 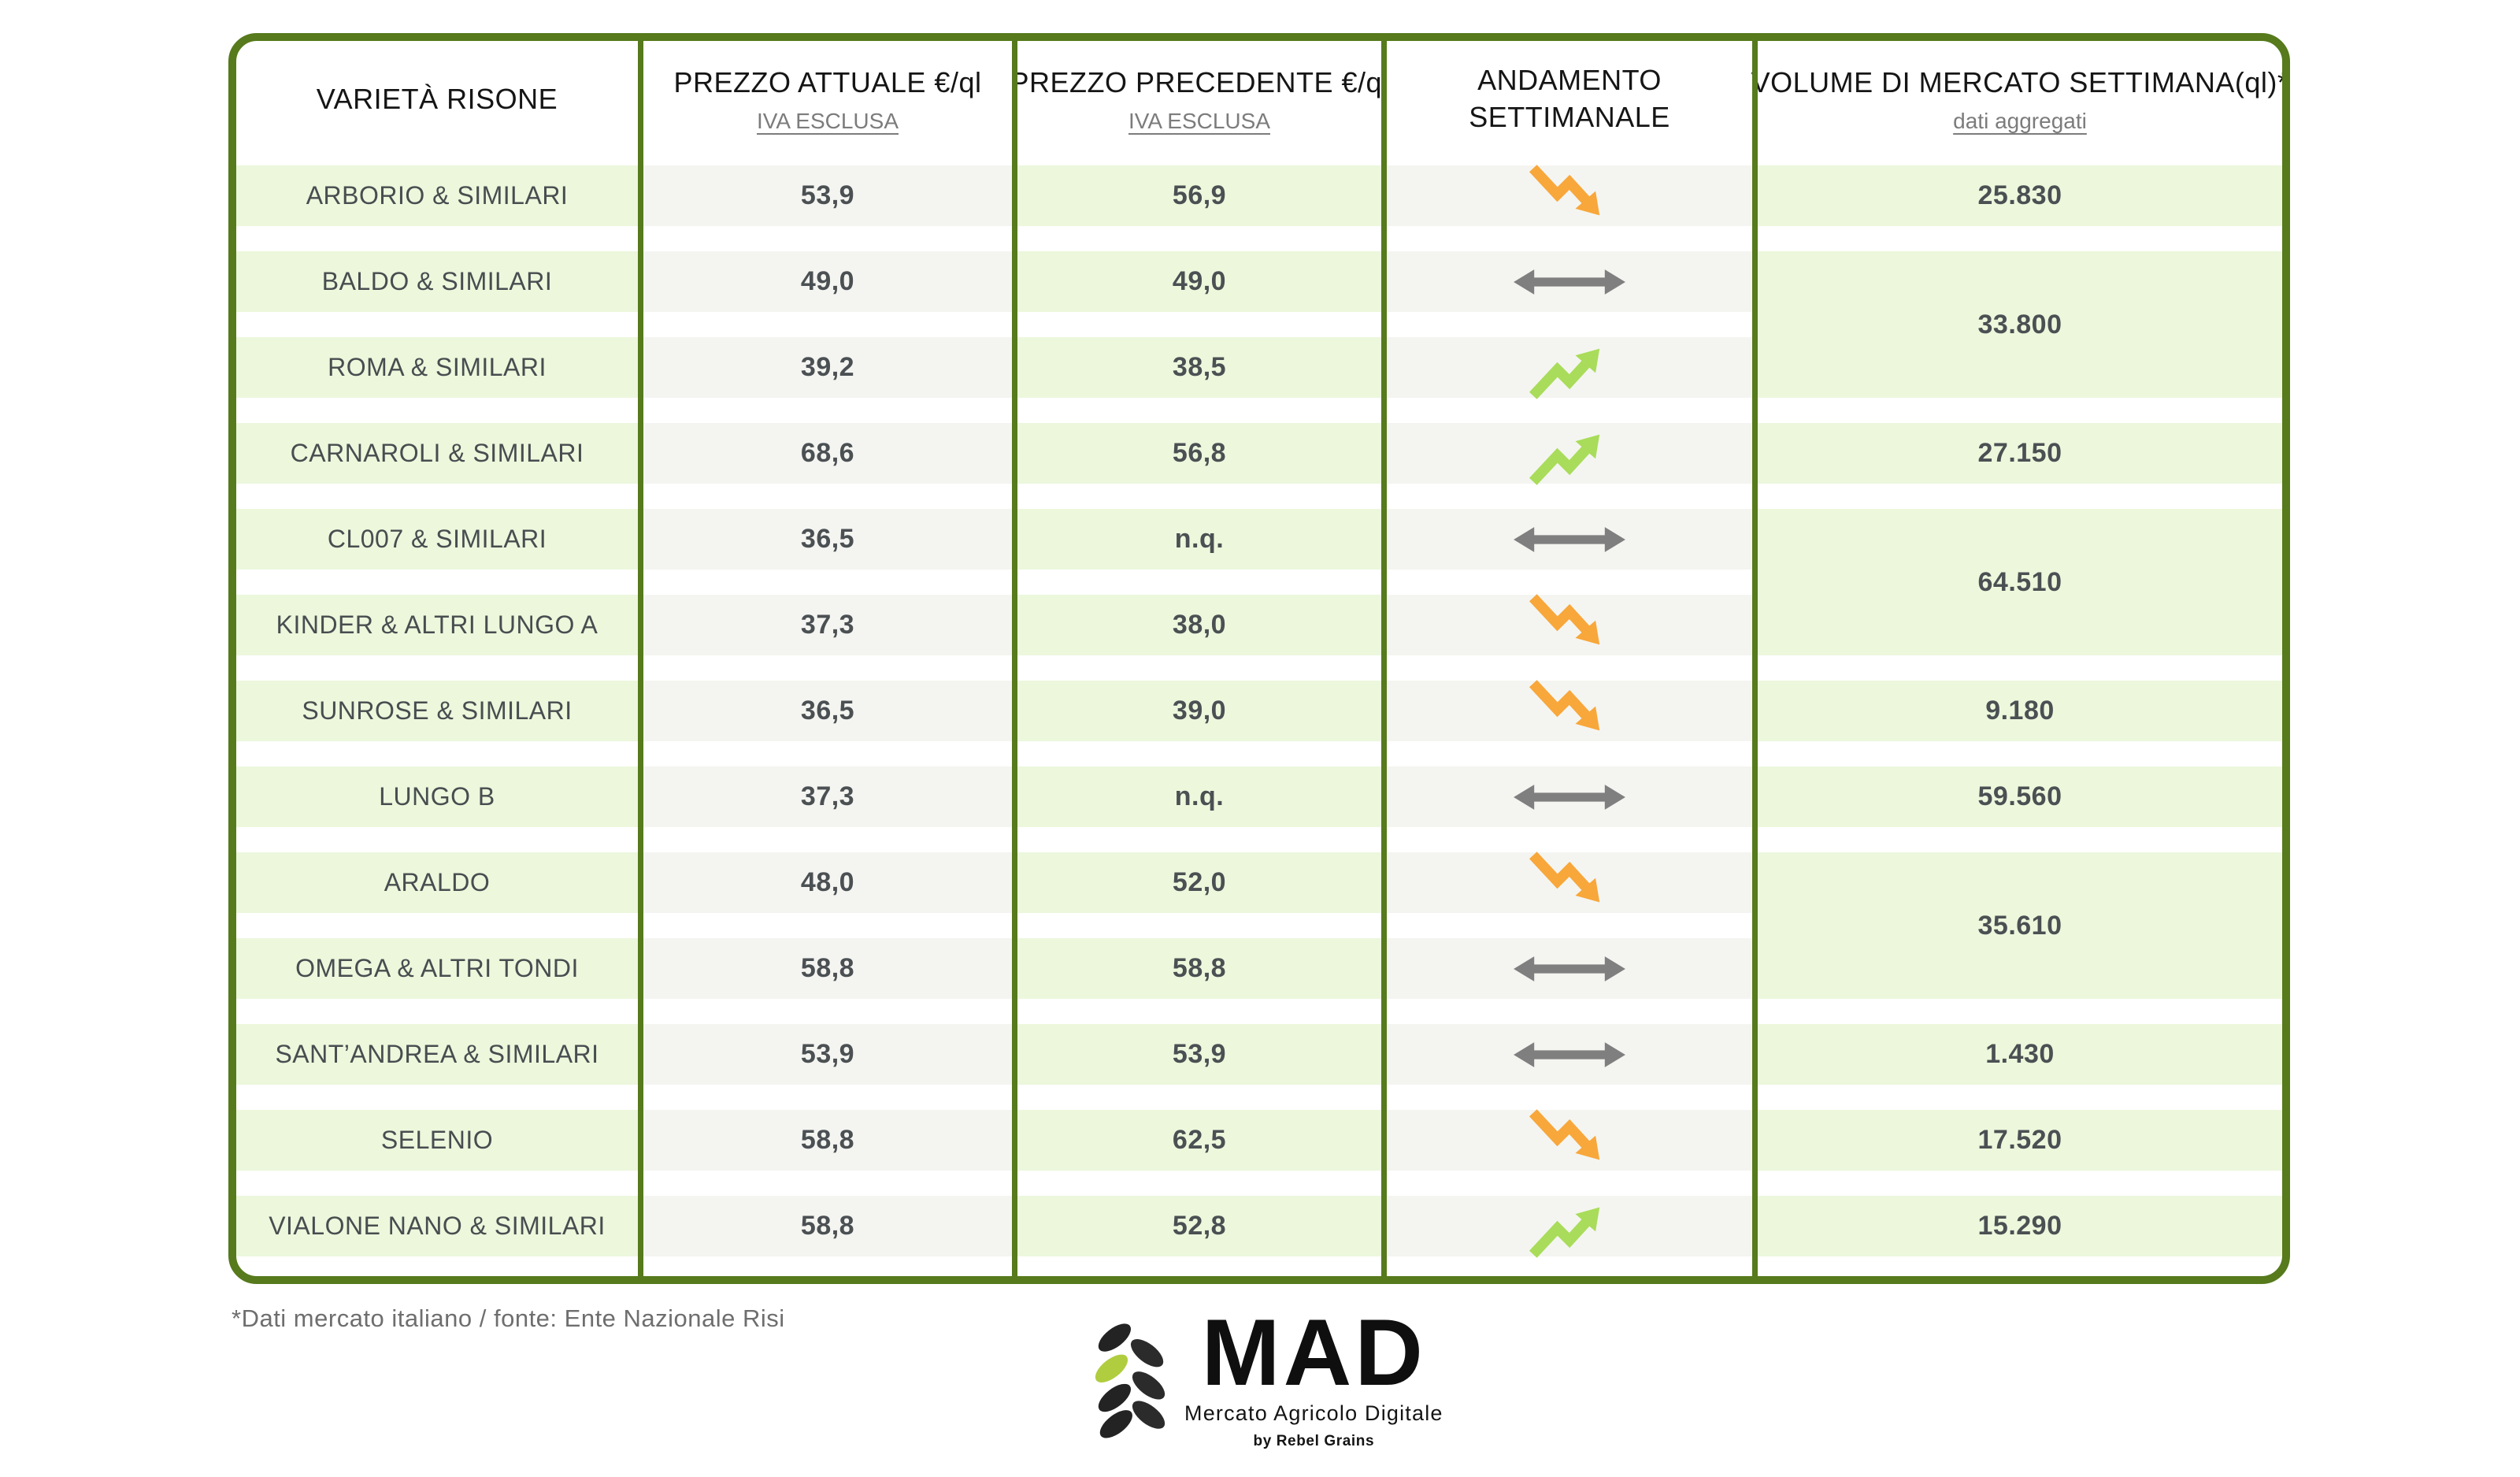 I want to click on previous-price-cell: 56,8, so click(x=1199, y=453).